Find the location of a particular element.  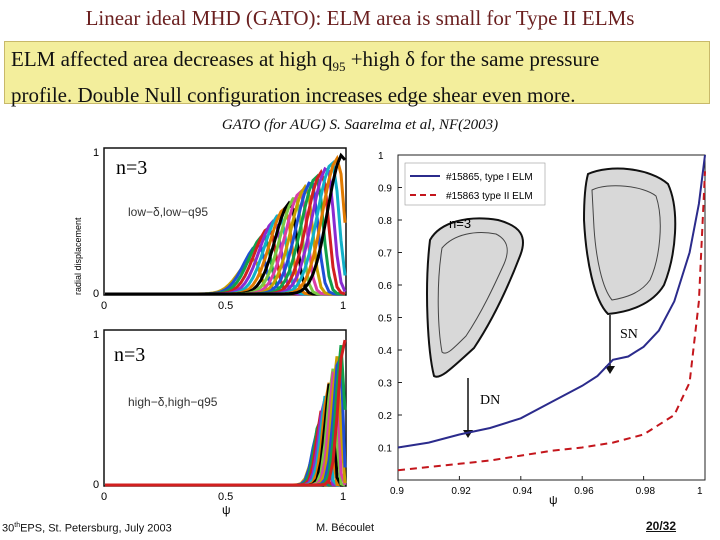

dn-plasma-inner-contour is located at coordinates (472, 293).